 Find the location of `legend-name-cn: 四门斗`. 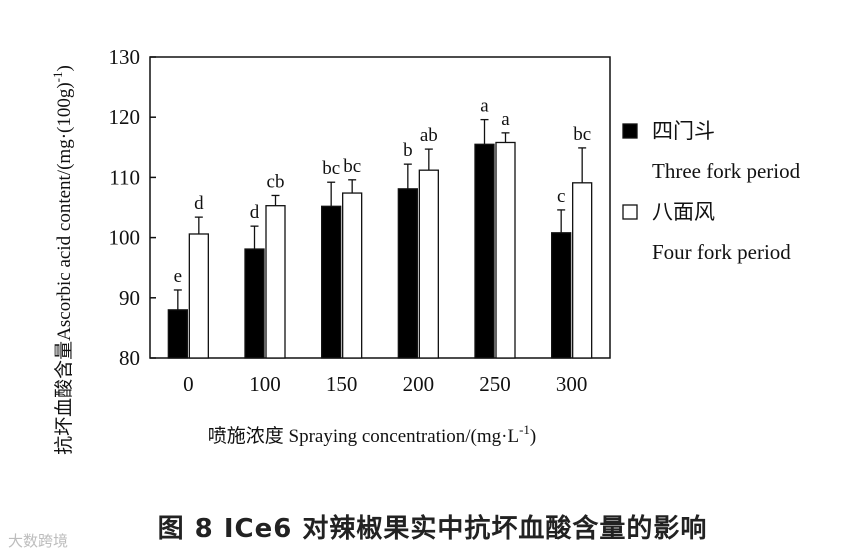

legend-name-cn: 四门斗 is located at coordinates (683, 131).